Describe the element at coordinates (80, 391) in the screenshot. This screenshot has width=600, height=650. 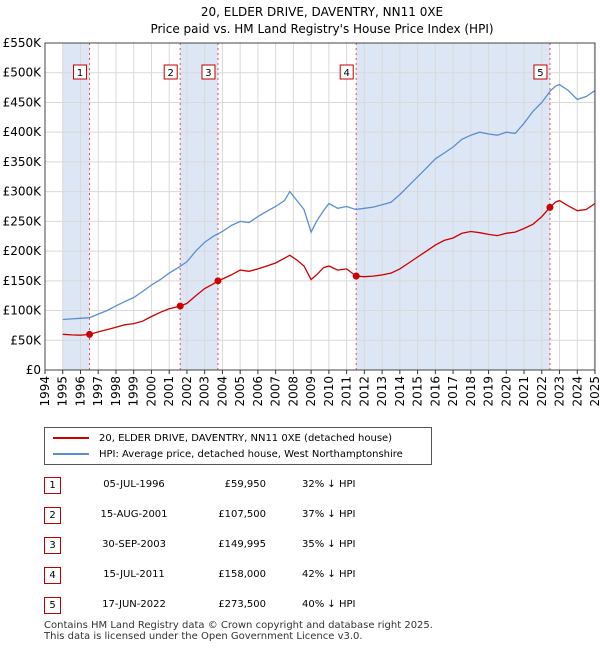
I see `x-tick-label: 1996` at that location.